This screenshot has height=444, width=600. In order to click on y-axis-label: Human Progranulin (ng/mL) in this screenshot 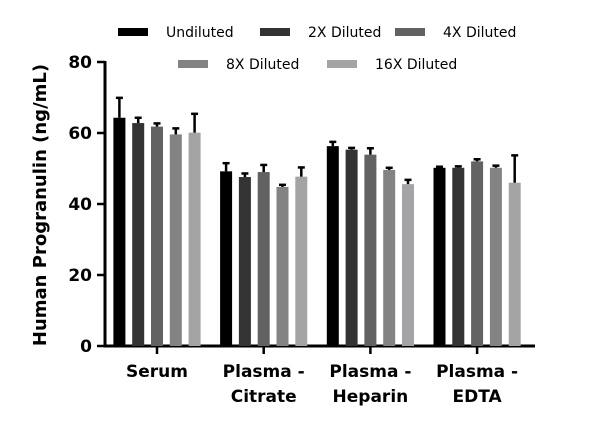, I will do `click(40, 205)`.